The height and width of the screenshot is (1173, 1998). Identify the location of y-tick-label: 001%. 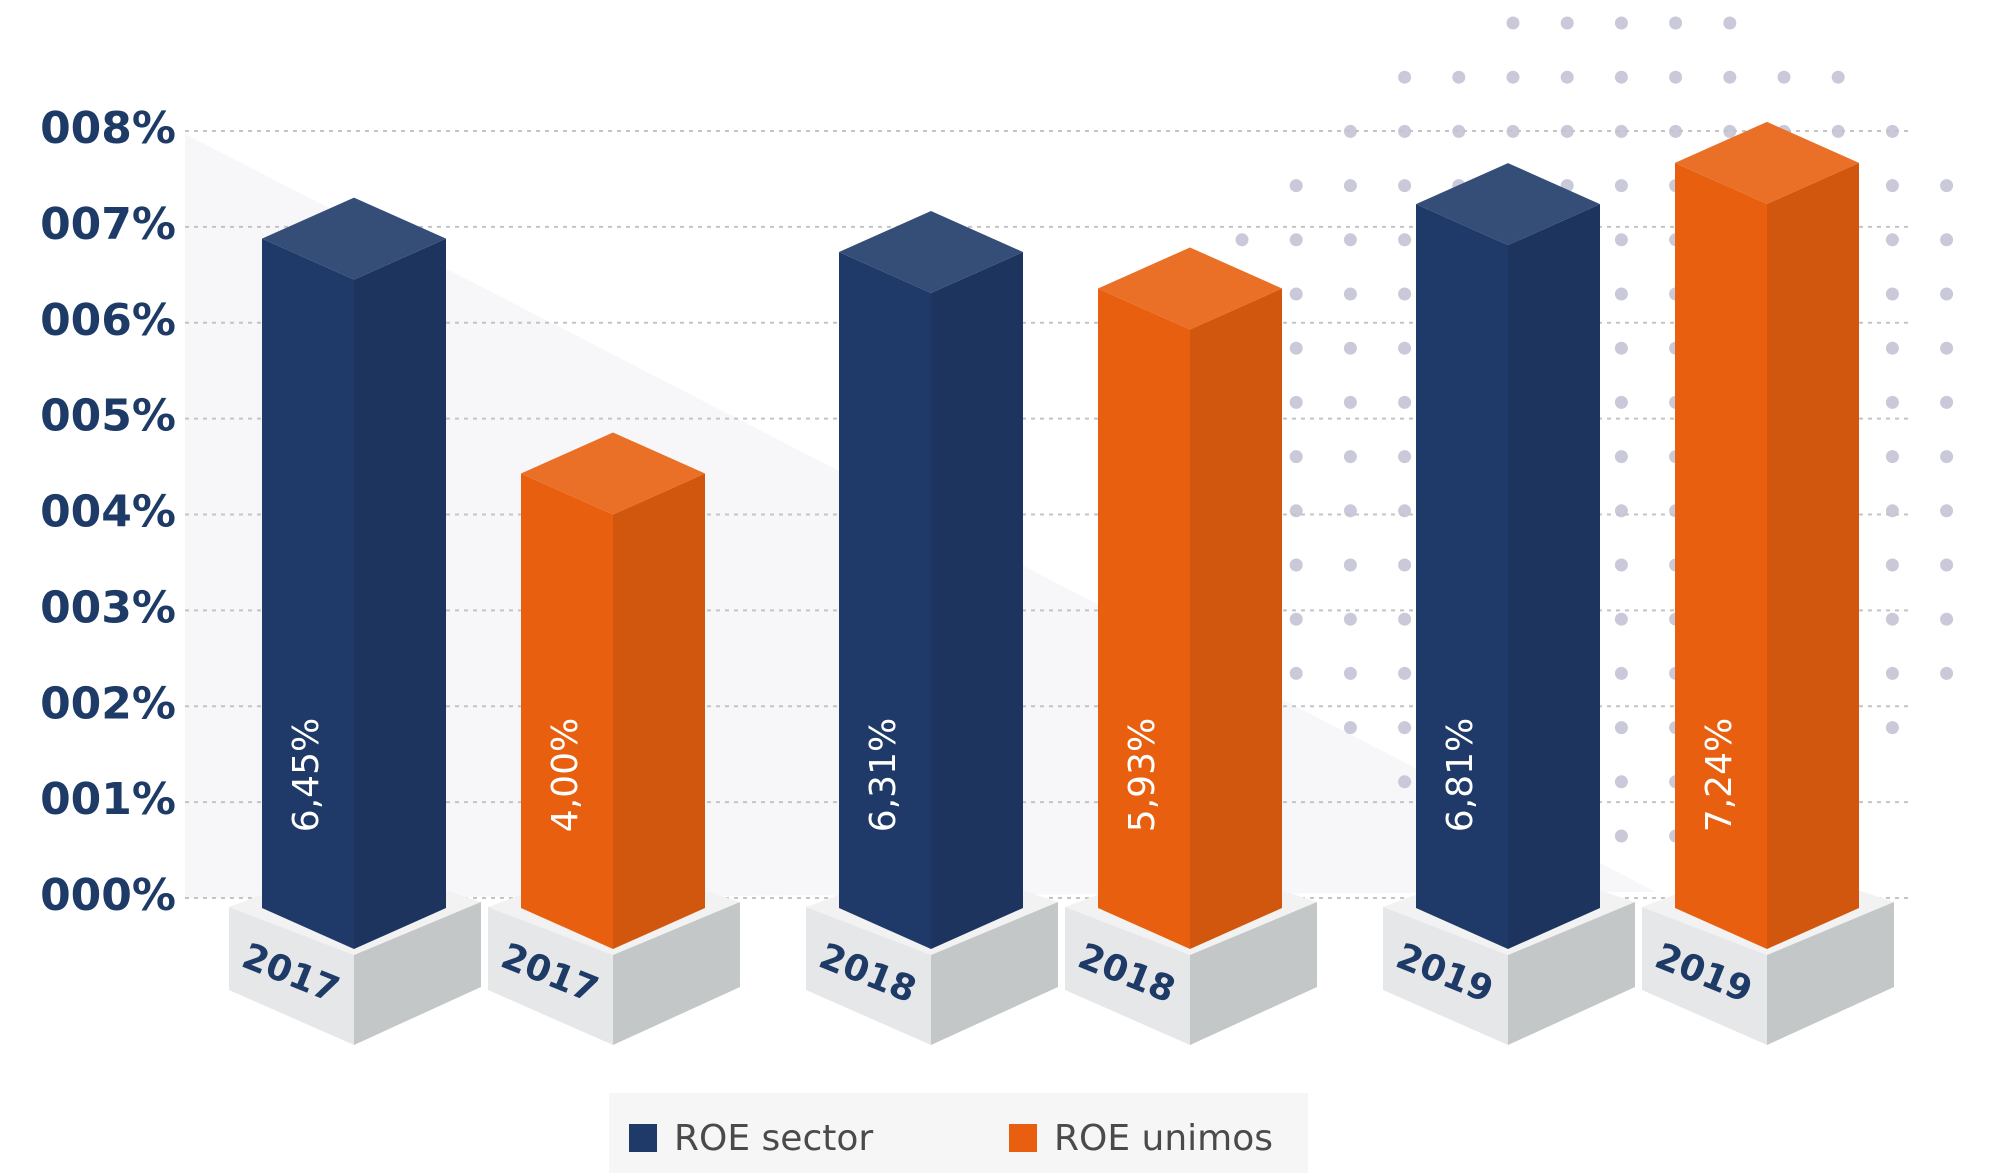
(108, 799).